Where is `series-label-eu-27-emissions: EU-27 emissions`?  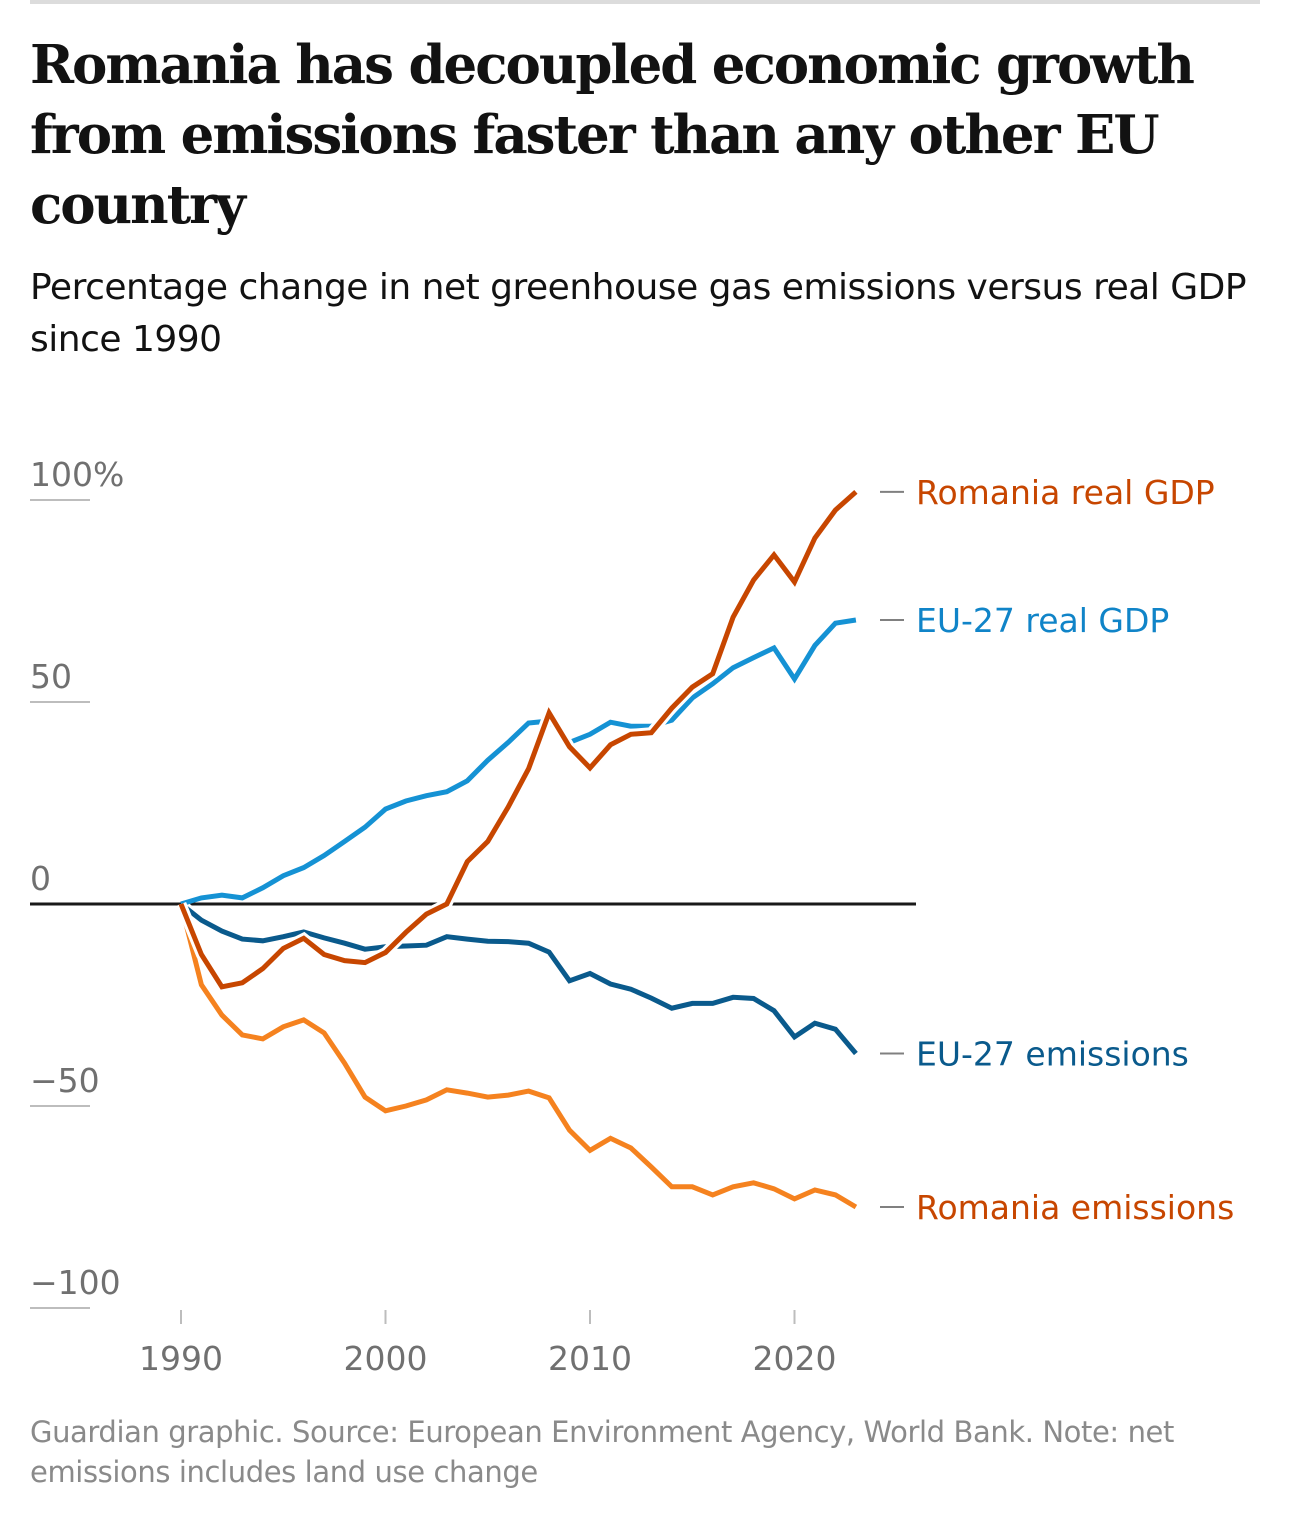 series-label-eu-27-emissions: EU-27 emissions is located at coordinates (1052, 1053).